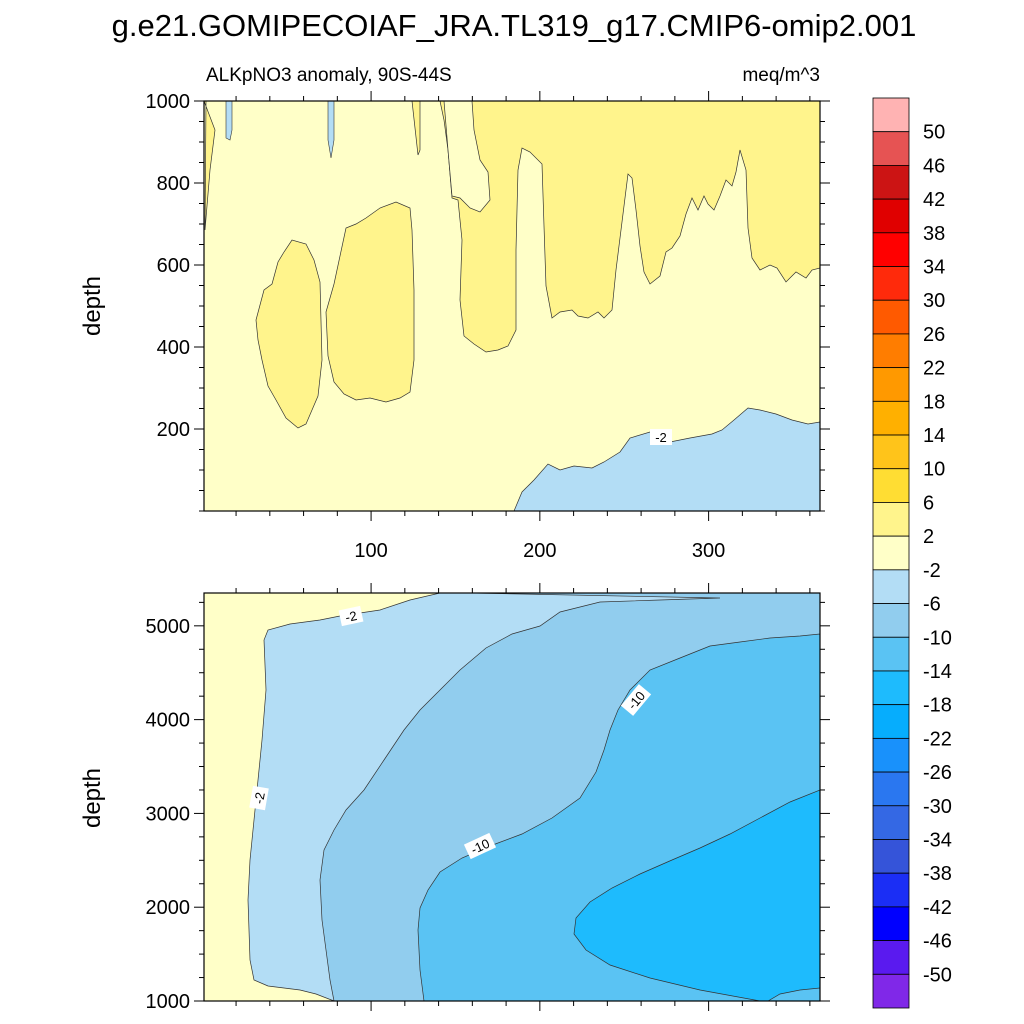  I want to click on top-positive-region-upper, so click(512, 227).